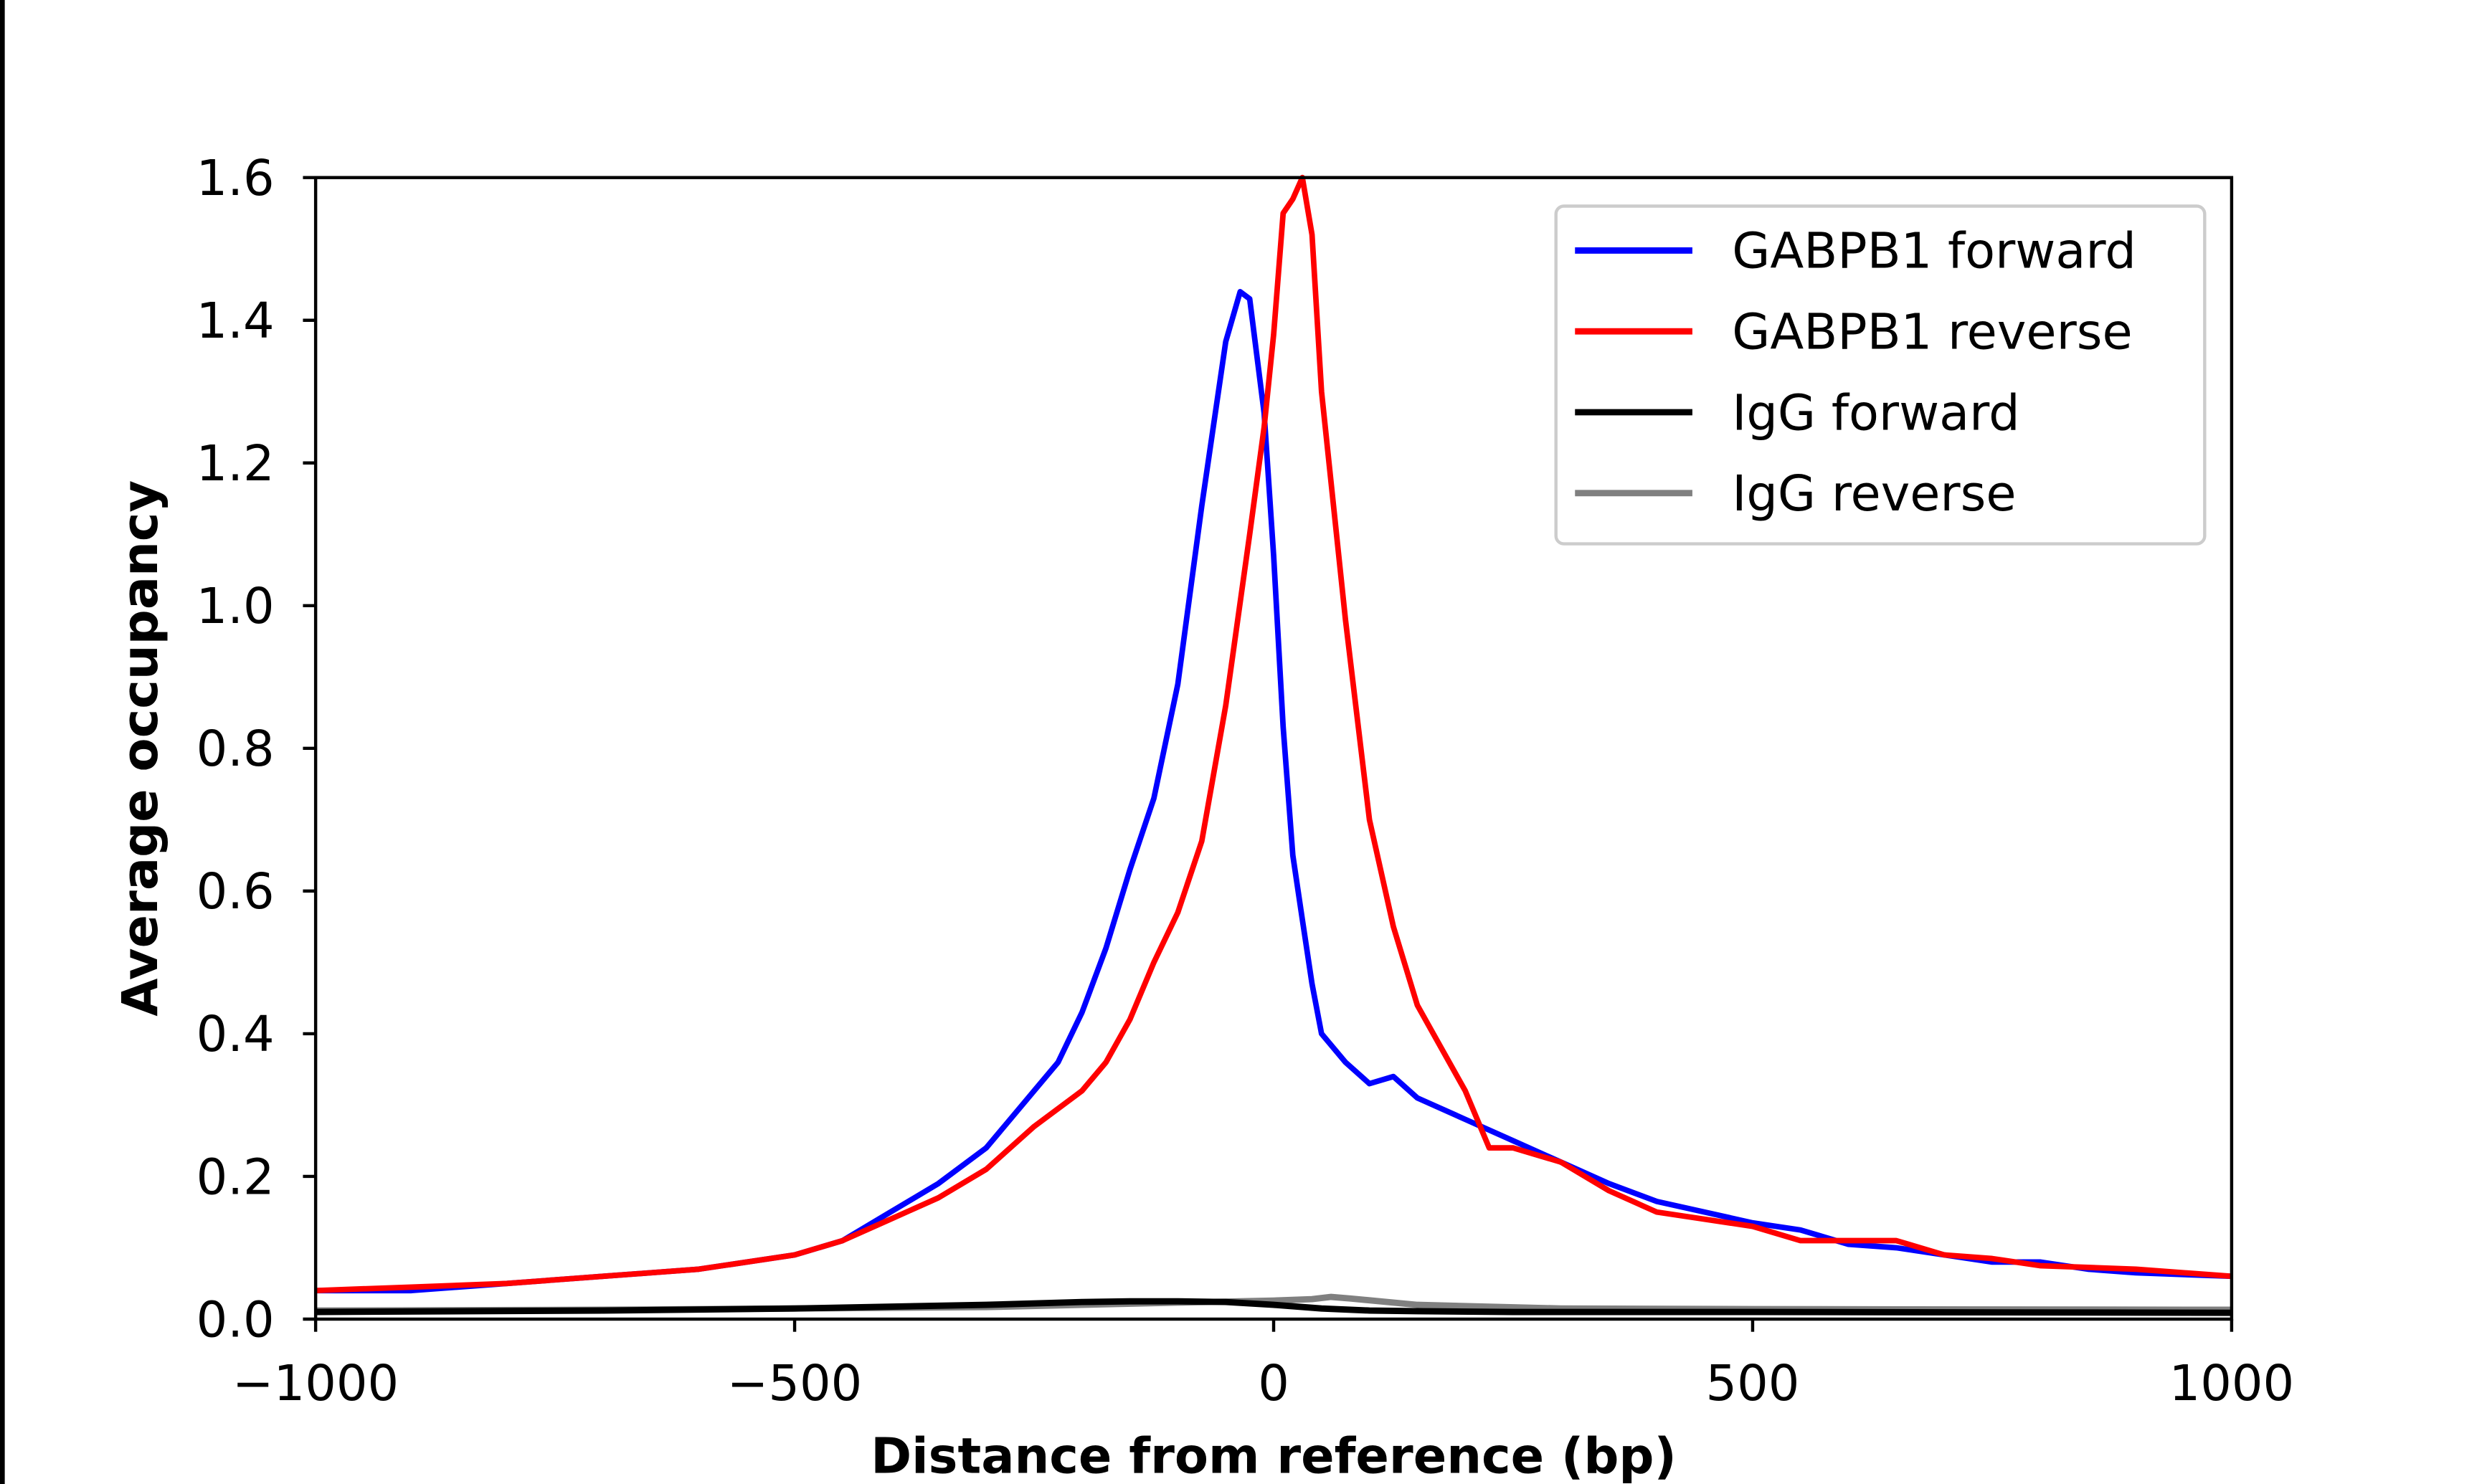 The image size is (2487, 1484). I want to click on y-axis-label: Average occupancy, so click(141, 749).